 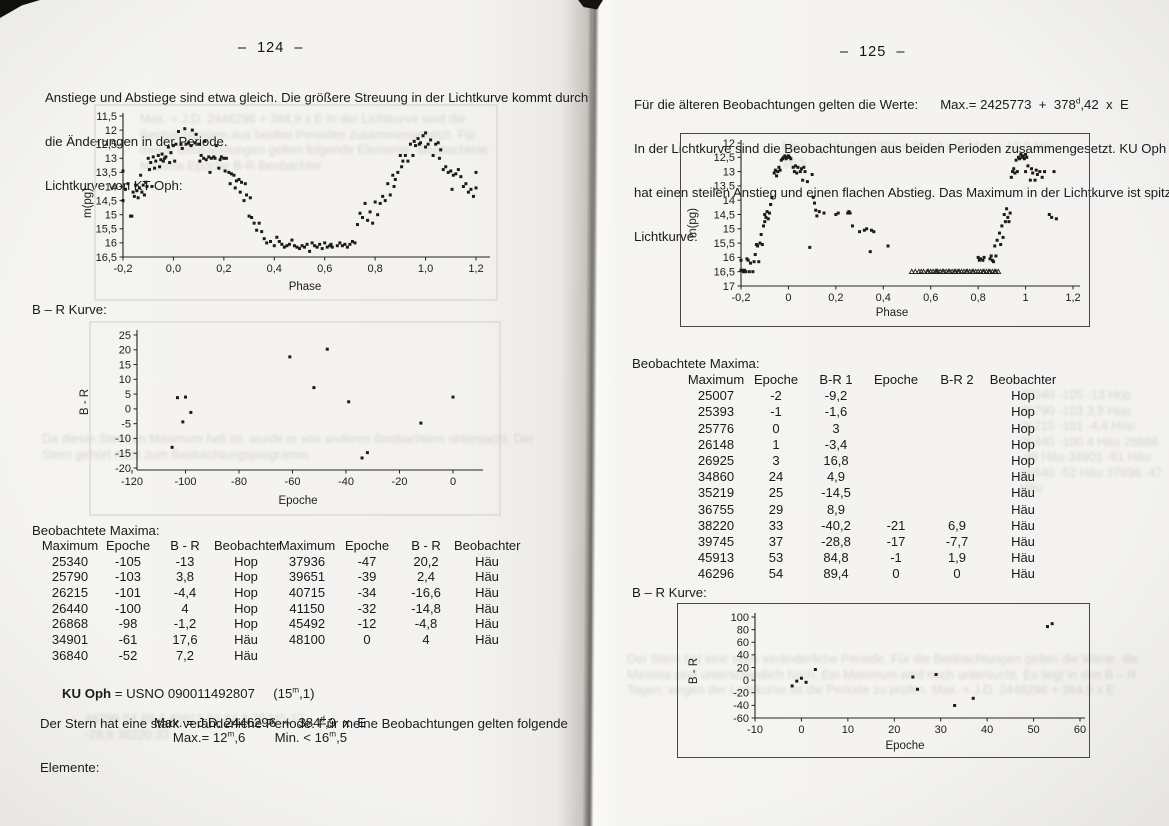 I want to click on table-cell: 89,4, so click(x=836, y=574).